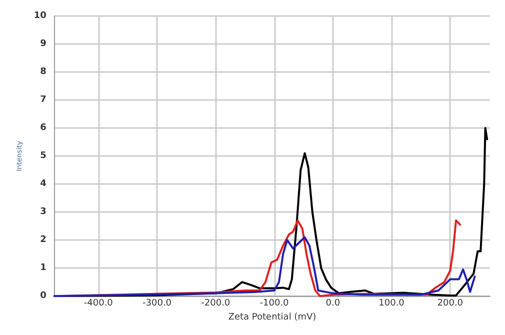 The image size is (505, 335). Describe the element at coordinates (43, 212) in the screenshot. I see `y-tick-label: 3` at that location.